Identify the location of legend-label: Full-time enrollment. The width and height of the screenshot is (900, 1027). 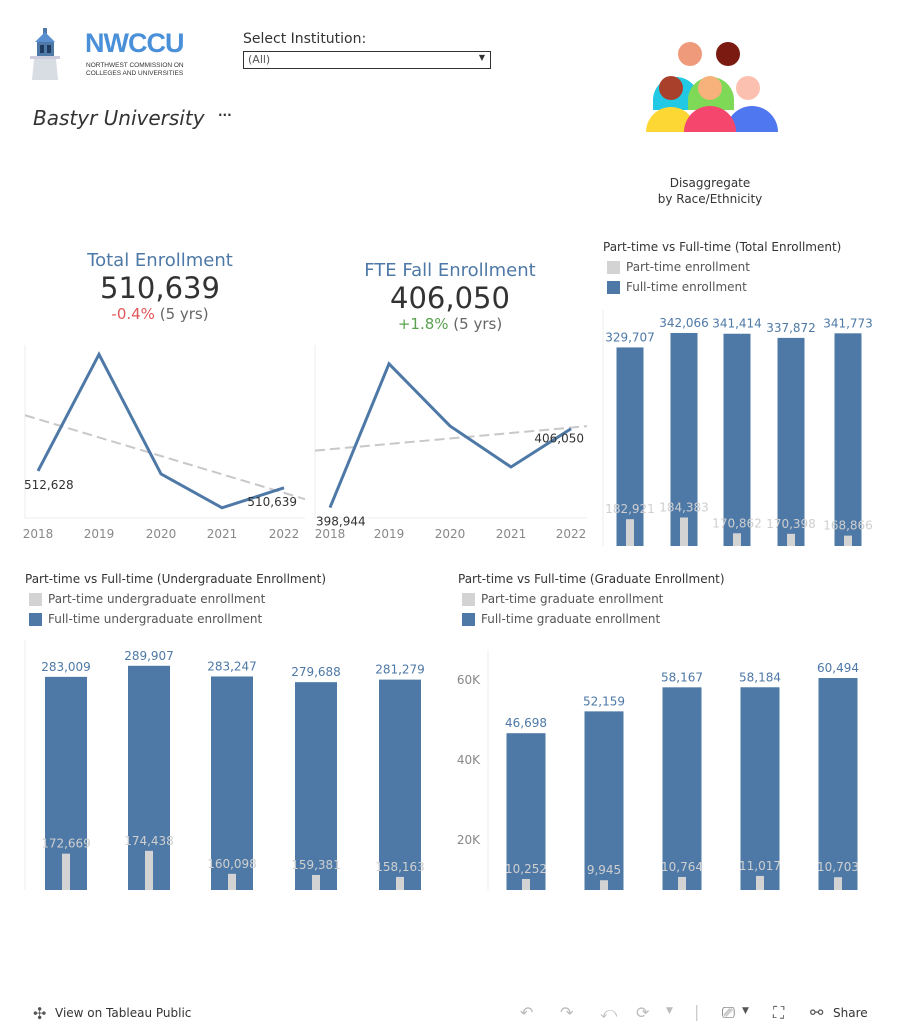
(686, 287).